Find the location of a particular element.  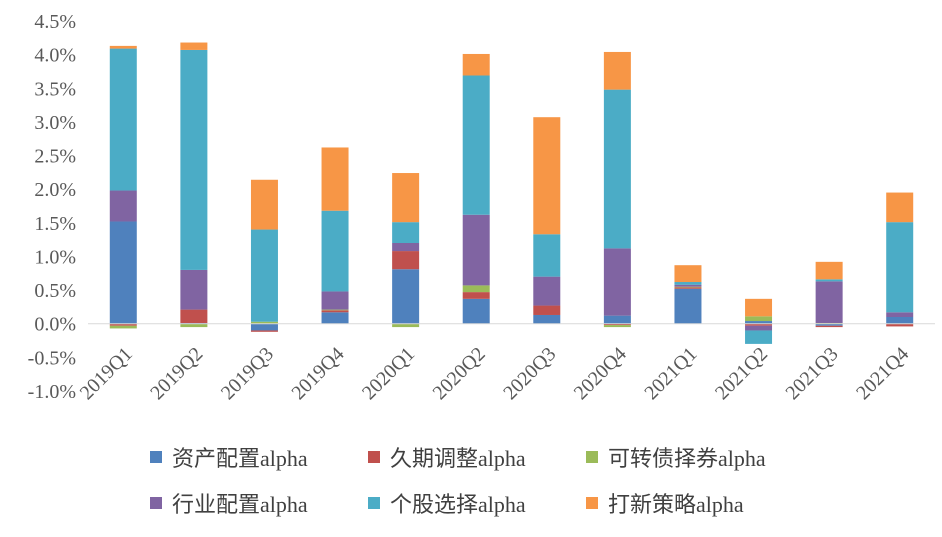

x-tick-label: 2020Q3 is located at coordinates (529, 373).